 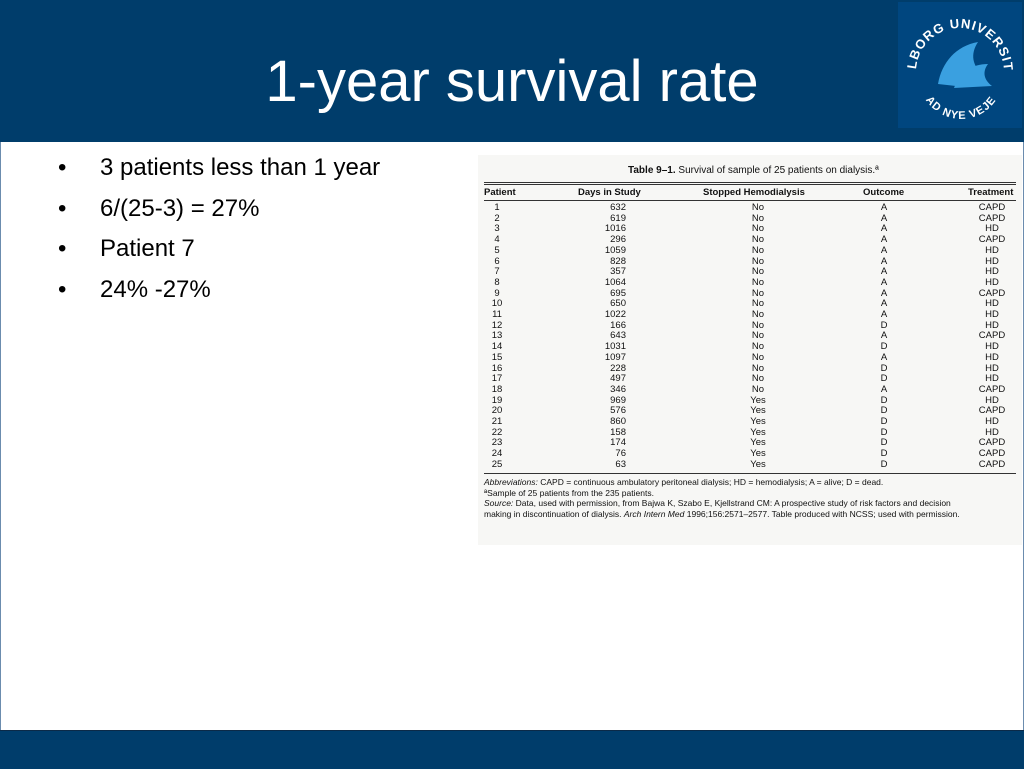 What do you see at coordinates (147, 248) in the screenshot?
I see `bullet-text: Patient 7` at bounding box center [147, 248].